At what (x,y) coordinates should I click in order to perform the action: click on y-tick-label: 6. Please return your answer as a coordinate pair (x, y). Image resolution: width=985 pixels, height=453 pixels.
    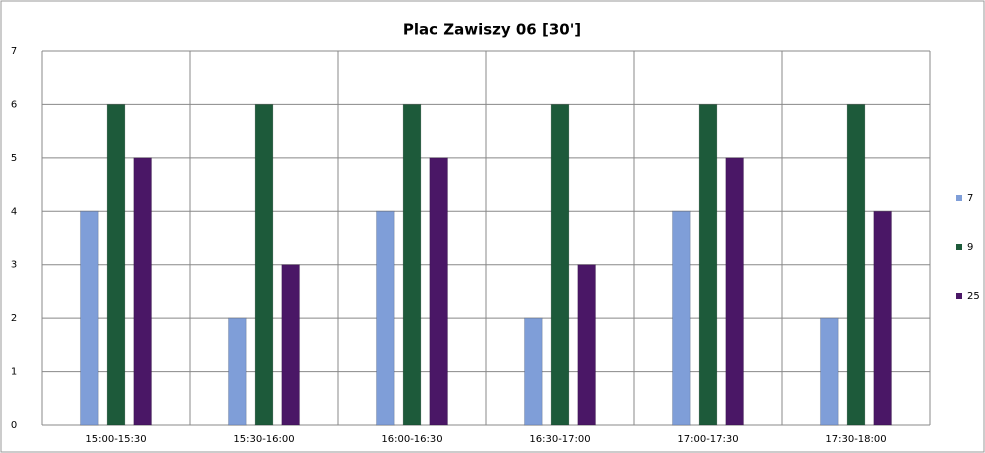
    Looking at the image, I should click on (14, 104).